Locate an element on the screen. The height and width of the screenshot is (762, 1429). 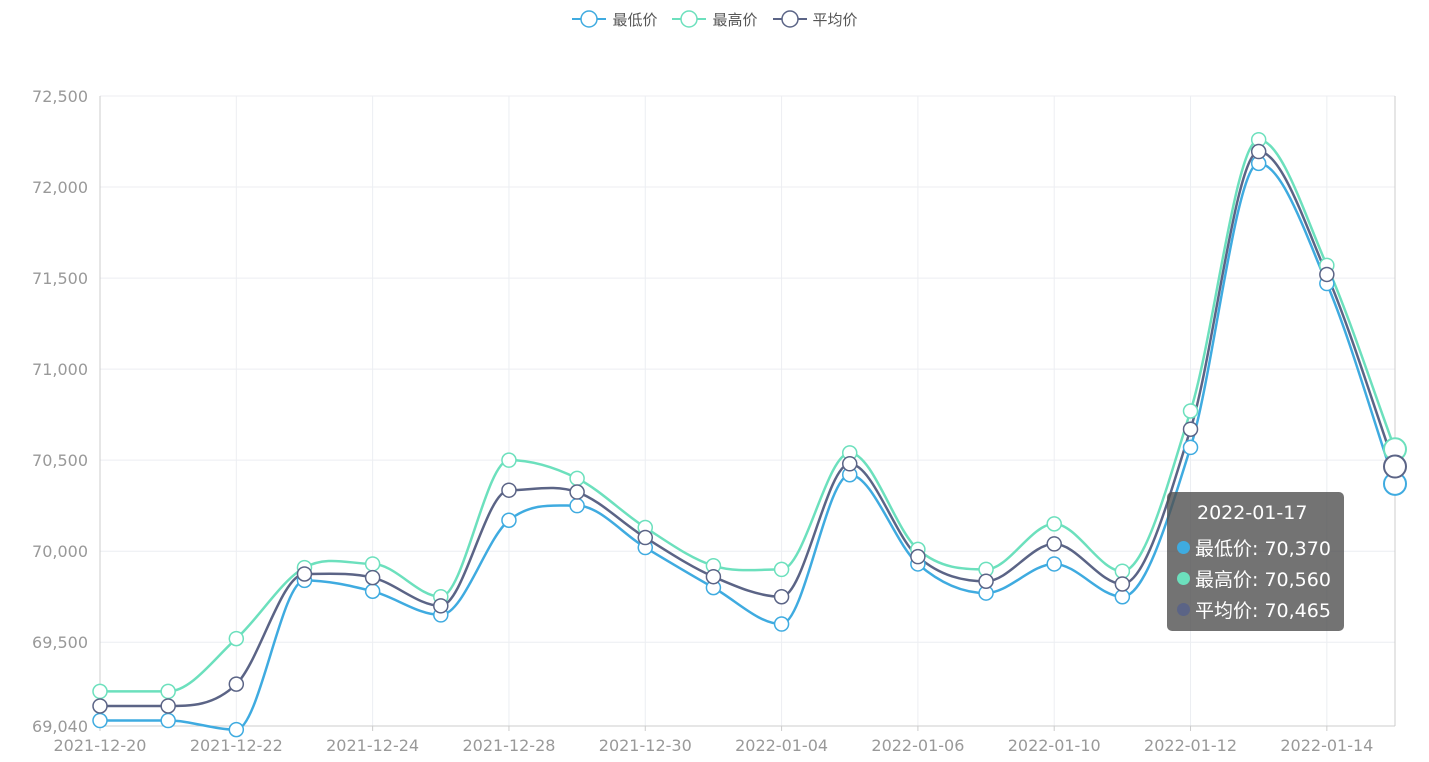
y-tick-label: 71,000 is located at coordinates (60, 369).